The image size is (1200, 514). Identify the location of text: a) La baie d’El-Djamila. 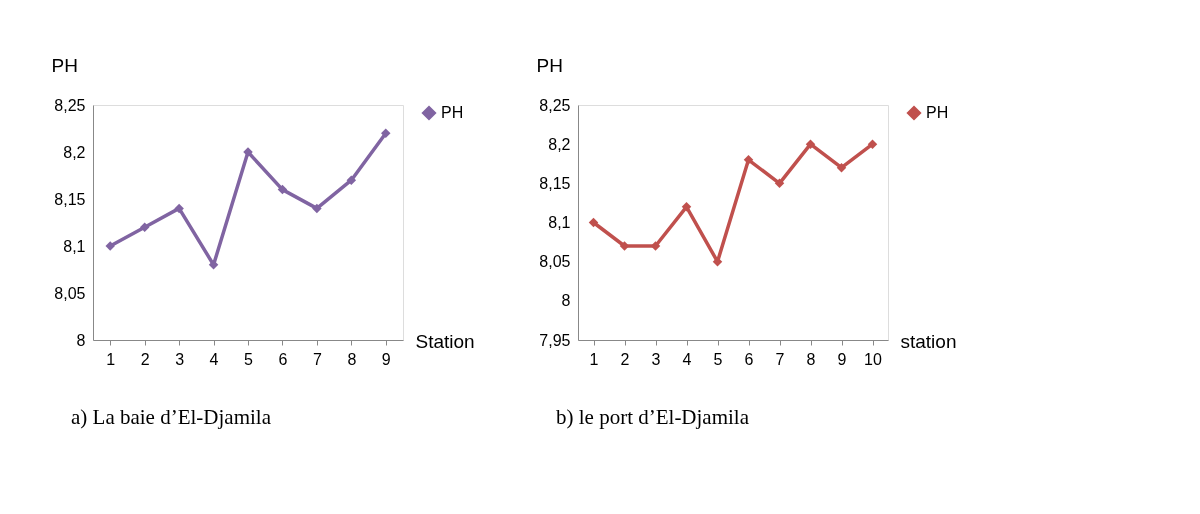
(171, 417).